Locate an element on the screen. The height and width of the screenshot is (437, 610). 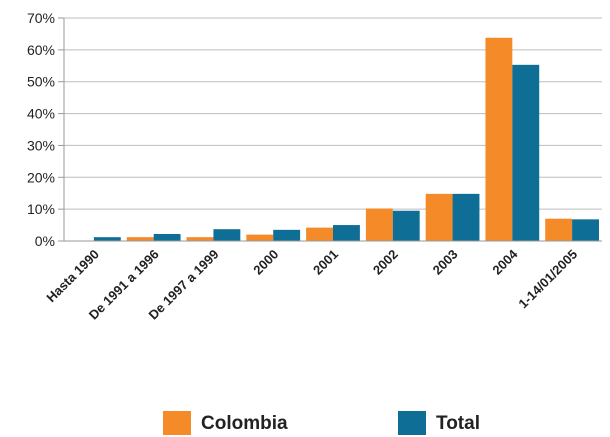
y-tick-label: 20% is located at coordinates (41, 177).